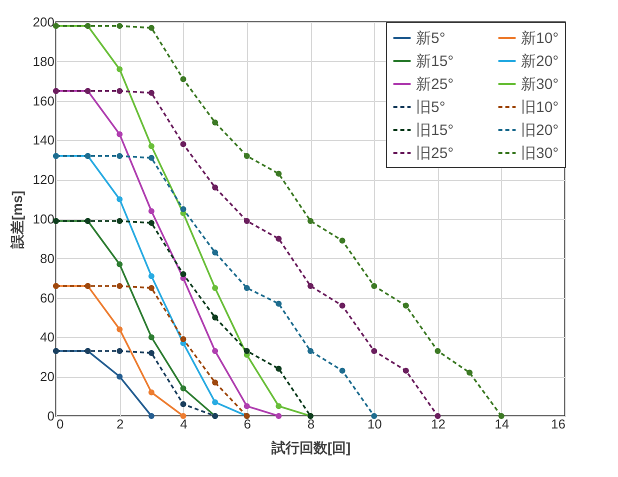 Image resolution: width=618 pixels, height=477 pixels. Describe the element at coordinates (540, 38) in the screenshot. I see `legend-label: 新10°` at that location.